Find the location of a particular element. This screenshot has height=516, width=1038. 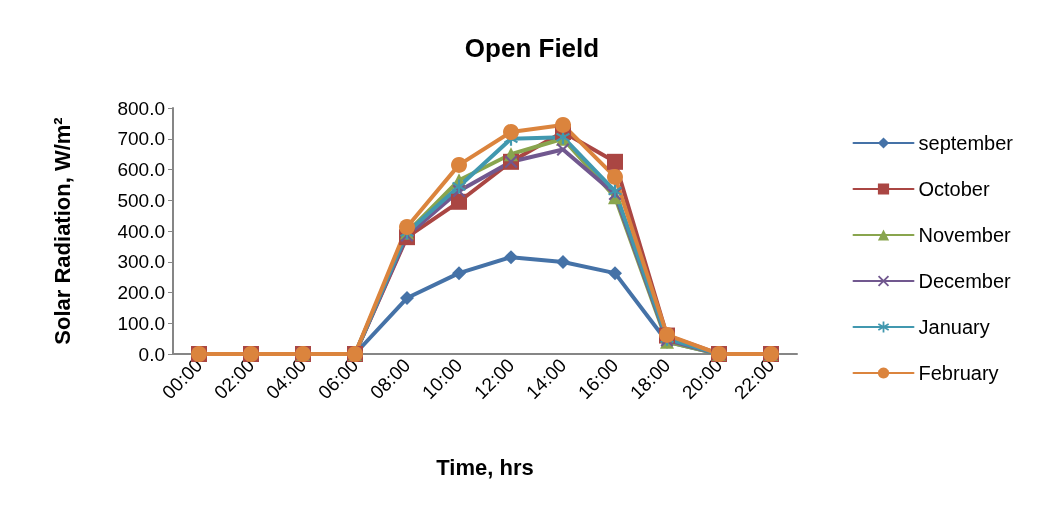

x-axis-title: Time, hrs is located at coordinates (485, 467).